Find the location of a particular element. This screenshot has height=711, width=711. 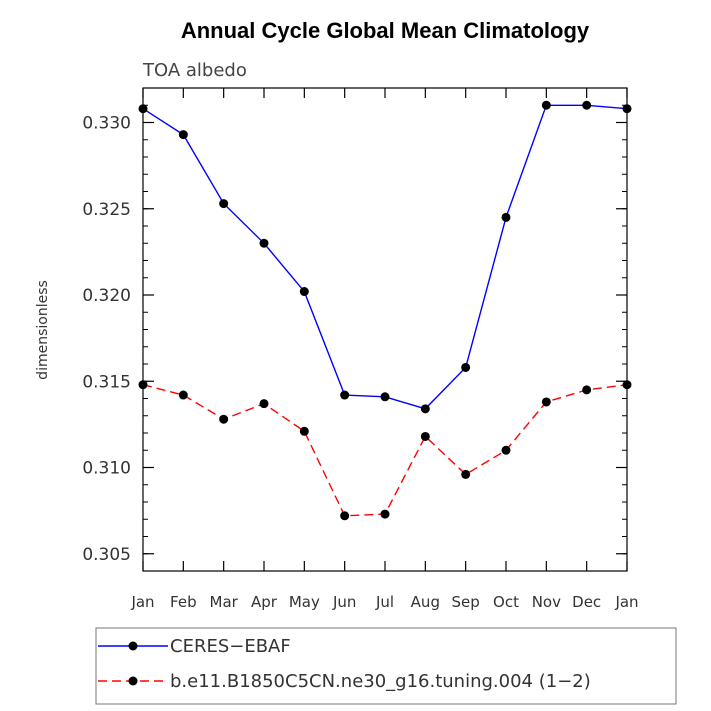

x-tick-label: Nov is located at coordinates (546, 602).